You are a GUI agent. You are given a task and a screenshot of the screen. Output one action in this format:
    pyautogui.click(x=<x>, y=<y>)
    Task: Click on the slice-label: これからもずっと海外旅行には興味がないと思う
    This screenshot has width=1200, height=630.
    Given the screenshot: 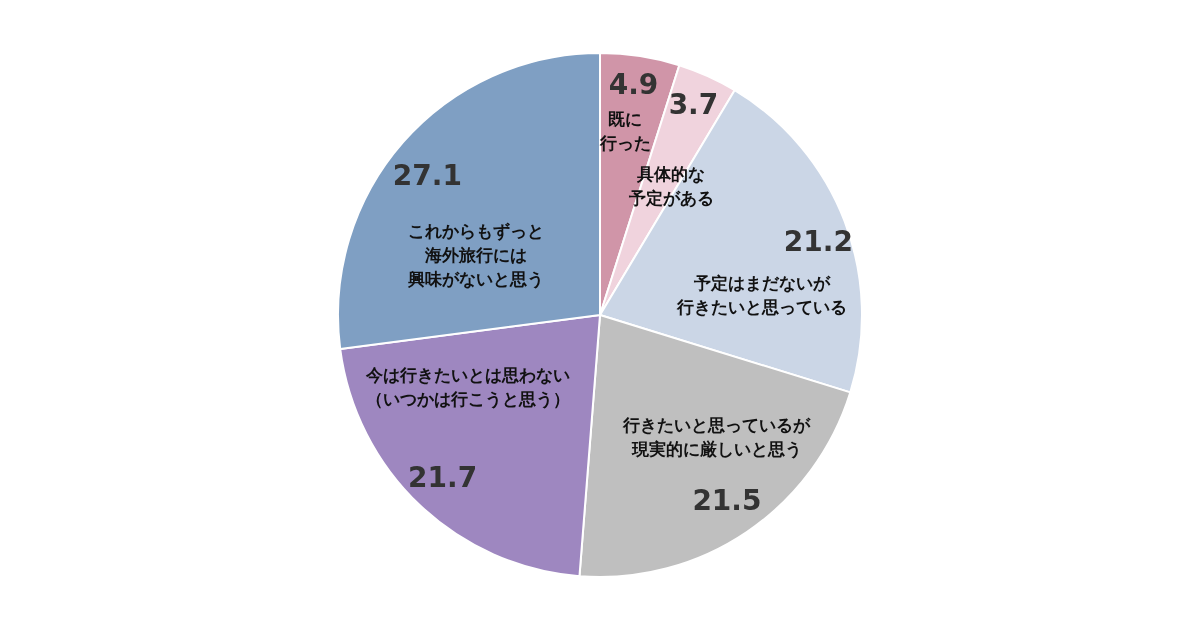 What is the action you would take?
    pyautogui.click(x=476, y=254)
    